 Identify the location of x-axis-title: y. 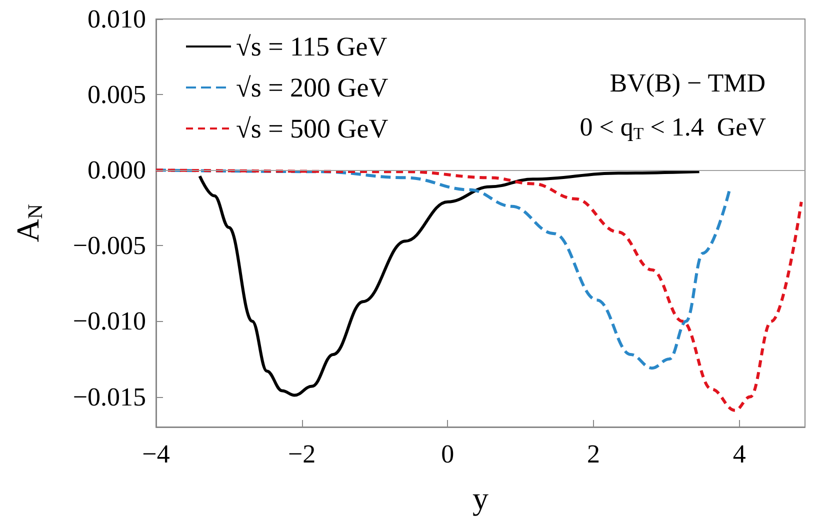
(480, 498).